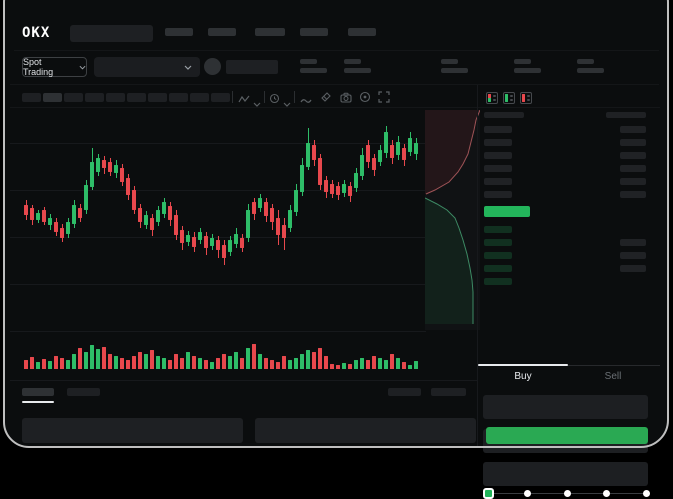 The image size is (673, 499). I want to click on chart-settings-icon, so click(365, 99).